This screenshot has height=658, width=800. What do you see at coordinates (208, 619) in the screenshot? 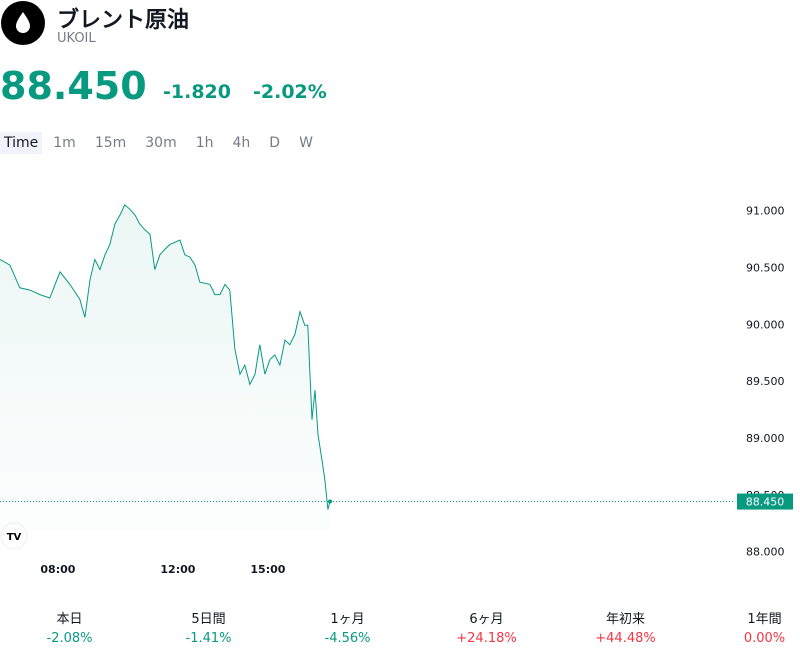
I see `performance-label: 5日間` at bounding box center [208, 619].